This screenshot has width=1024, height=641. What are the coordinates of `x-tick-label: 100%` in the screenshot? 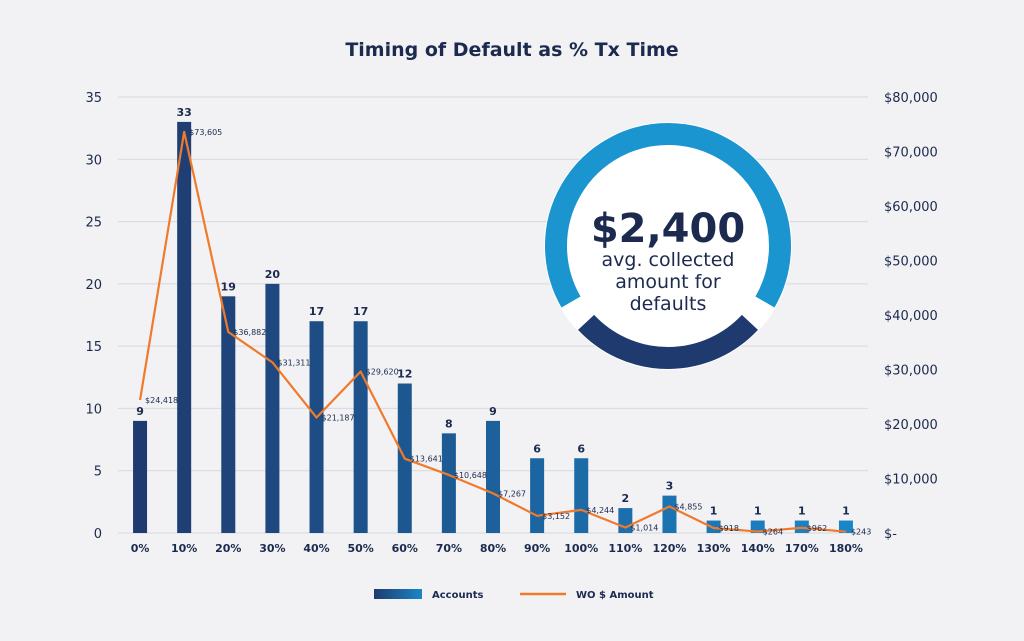 It's located at (581, 548).